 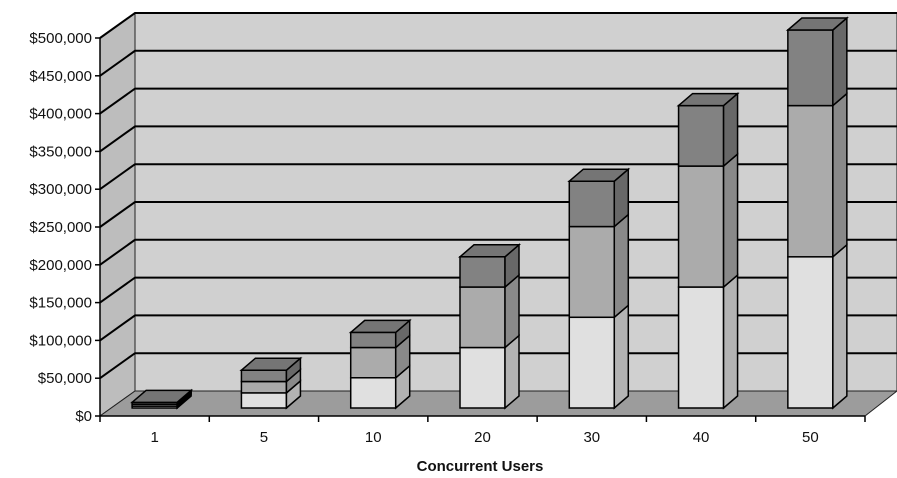 What do you see at coordinates (60, 189) in the screenshot?
I see `y-tick-label: $300,000` at bounding box center [60, 189].